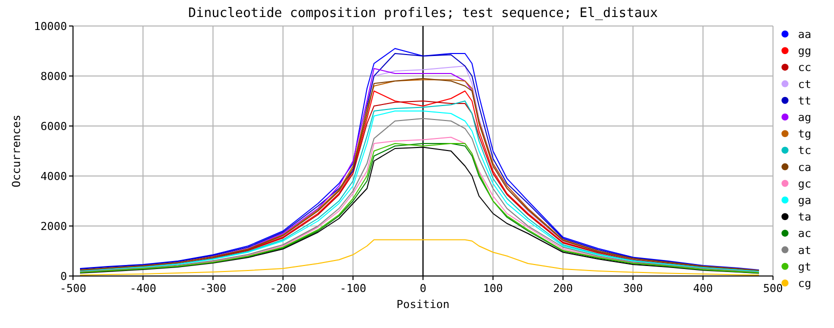 This screenshot has height=328, width=834. What do you see at coordinates (50, 26) in the screenshot?
I see `y-tick-label: 10000` at bounding box center [50, 26].